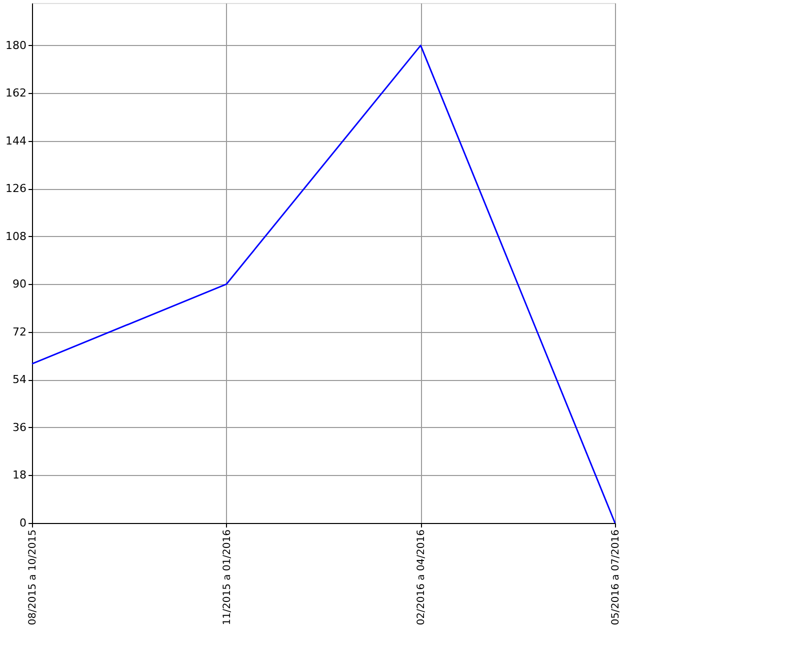  What do you see at coordinates (19, 475) in the screenshot?
I see `y-tick-label: 18` at bounding box center [19, 475].